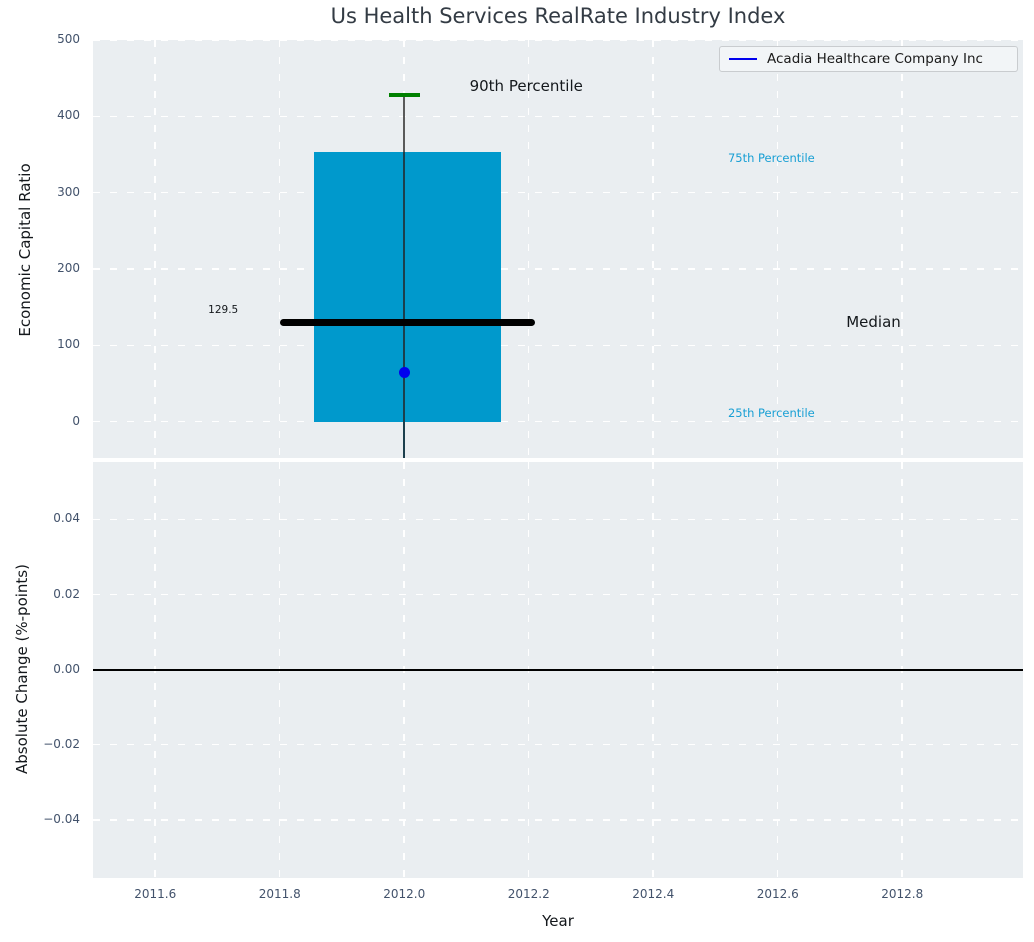 This screenshot has height=942, width=1034. Describe the element at coordinates (68, 39) in the screenshot. I see `y-tick-label: 500` at that location.